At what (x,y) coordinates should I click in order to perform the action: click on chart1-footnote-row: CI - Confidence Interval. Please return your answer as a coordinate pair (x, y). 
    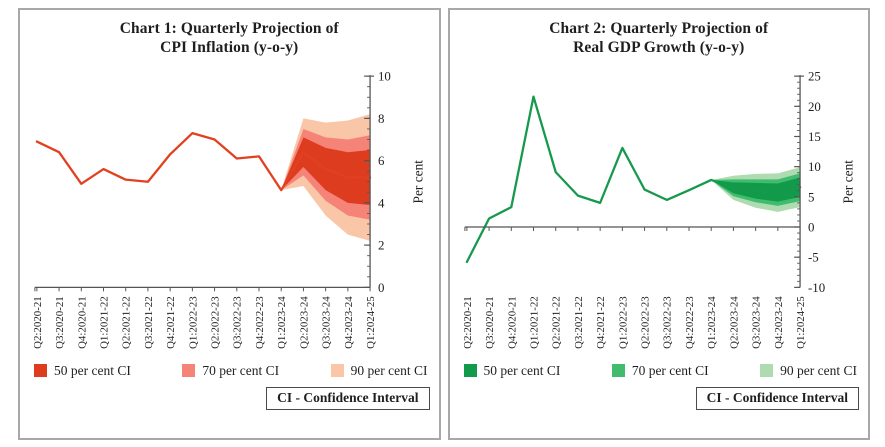
    Looking at the image, I should click on (229, 398).